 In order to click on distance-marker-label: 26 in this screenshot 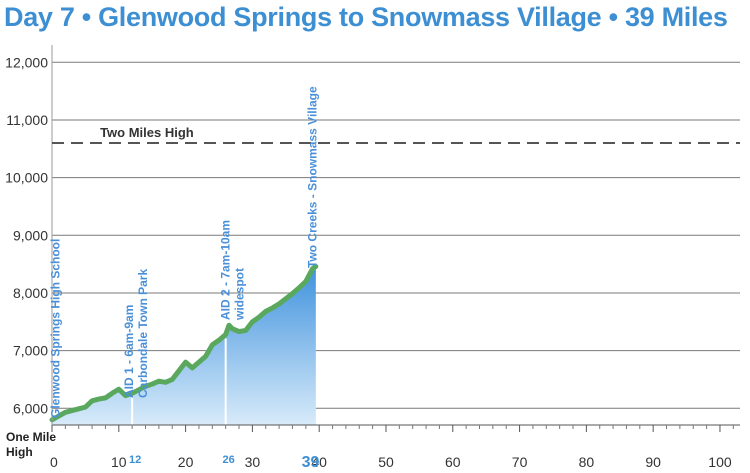, I will do `click(229, 460)`.